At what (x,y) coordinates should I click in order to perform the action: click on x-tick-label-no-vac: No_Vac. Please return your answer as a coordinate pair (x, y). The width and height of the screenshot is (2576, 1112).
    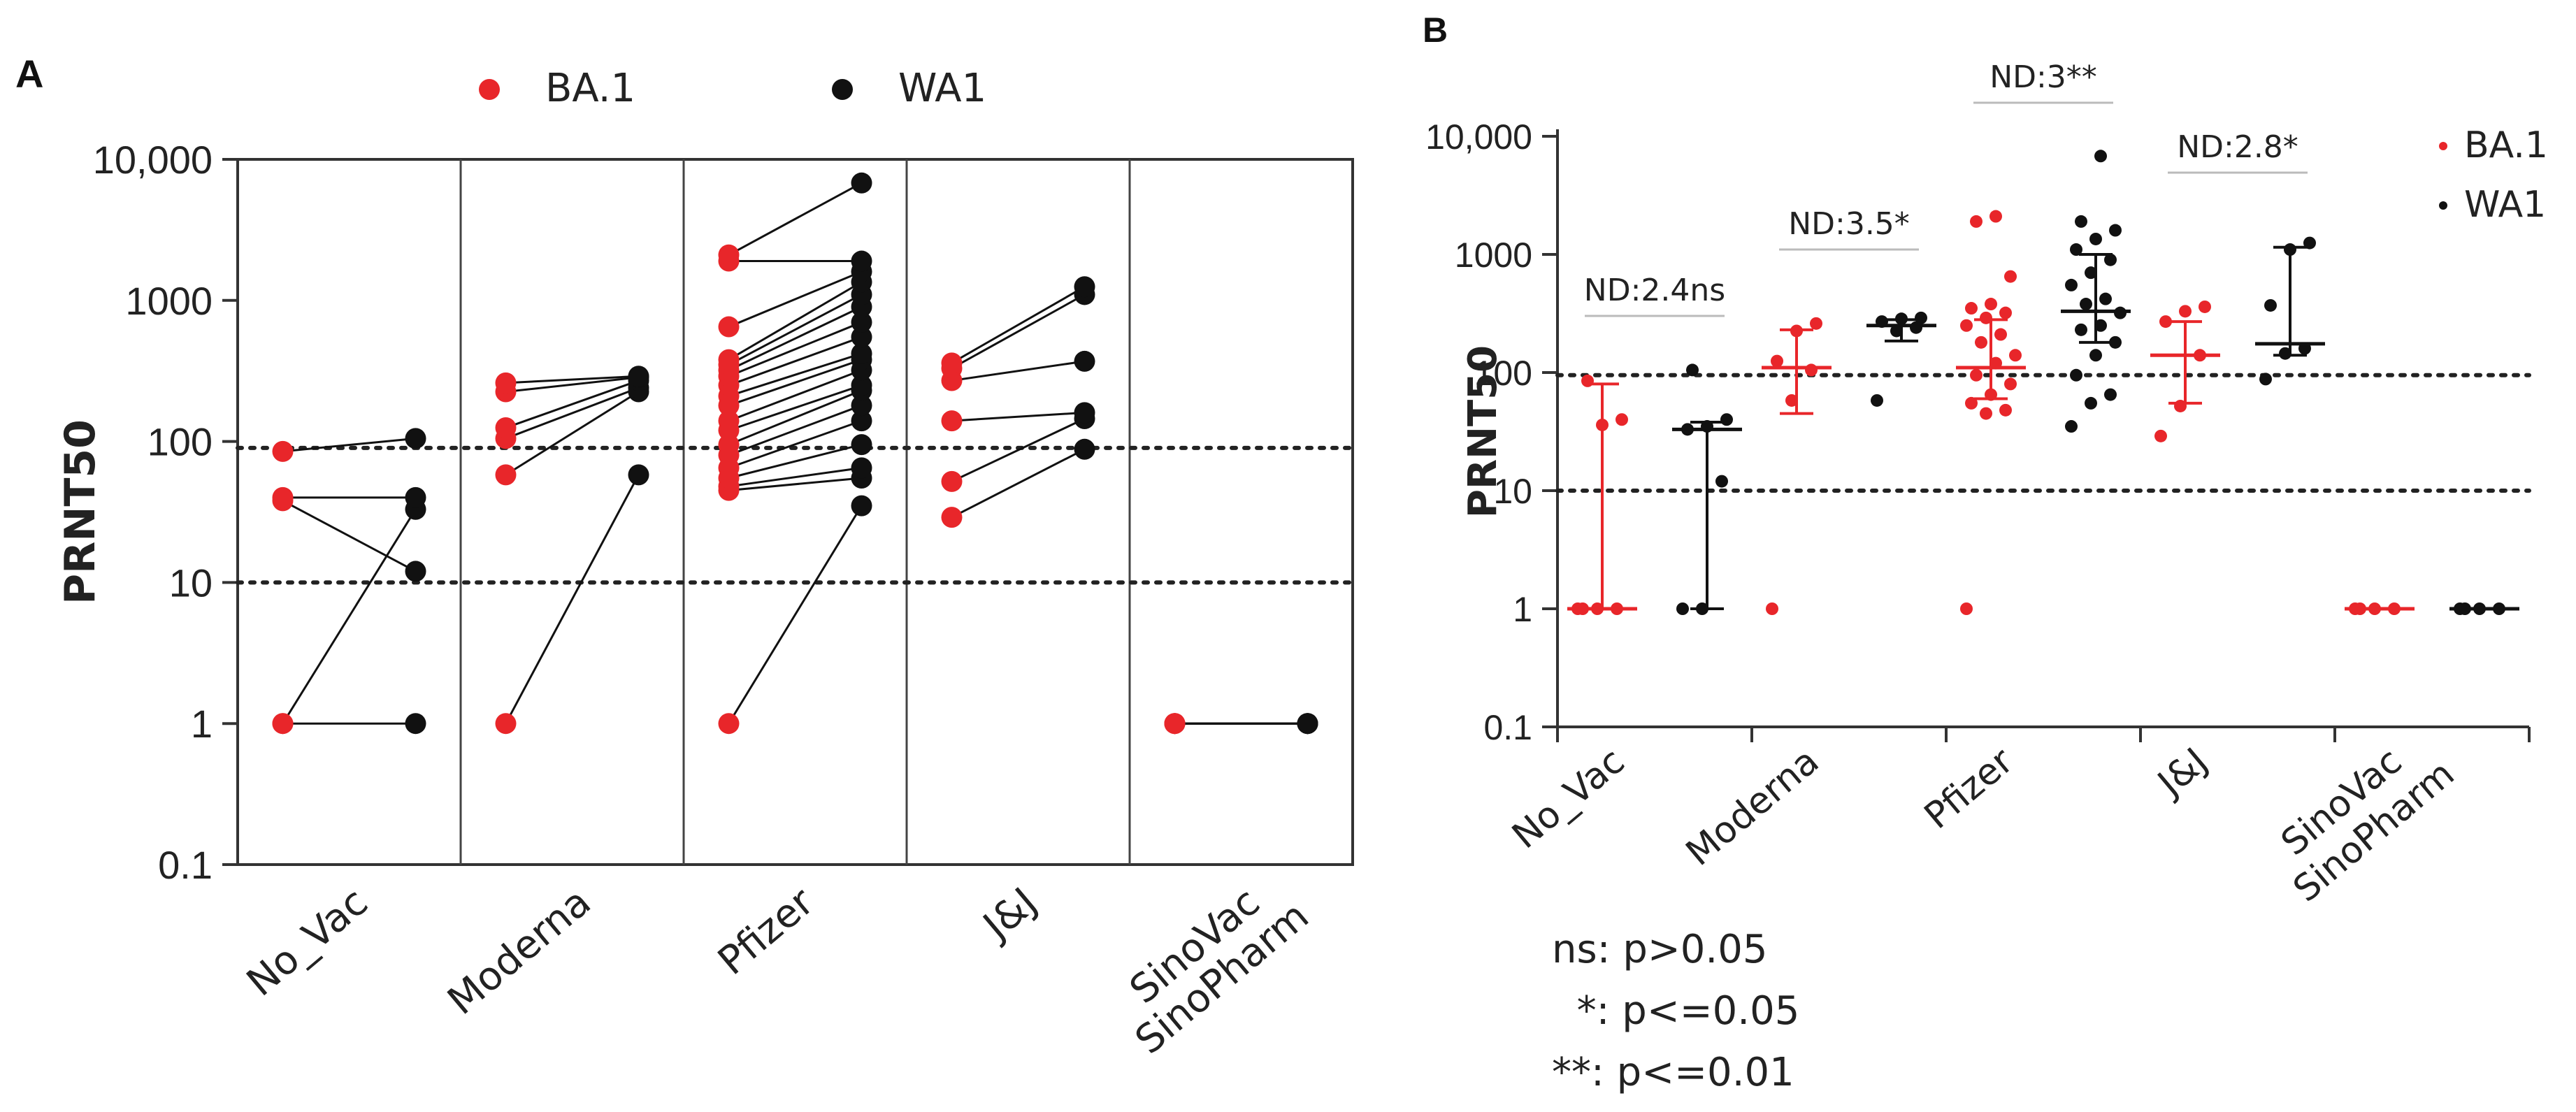
    Looking at the image, I should click on (1568, 799).